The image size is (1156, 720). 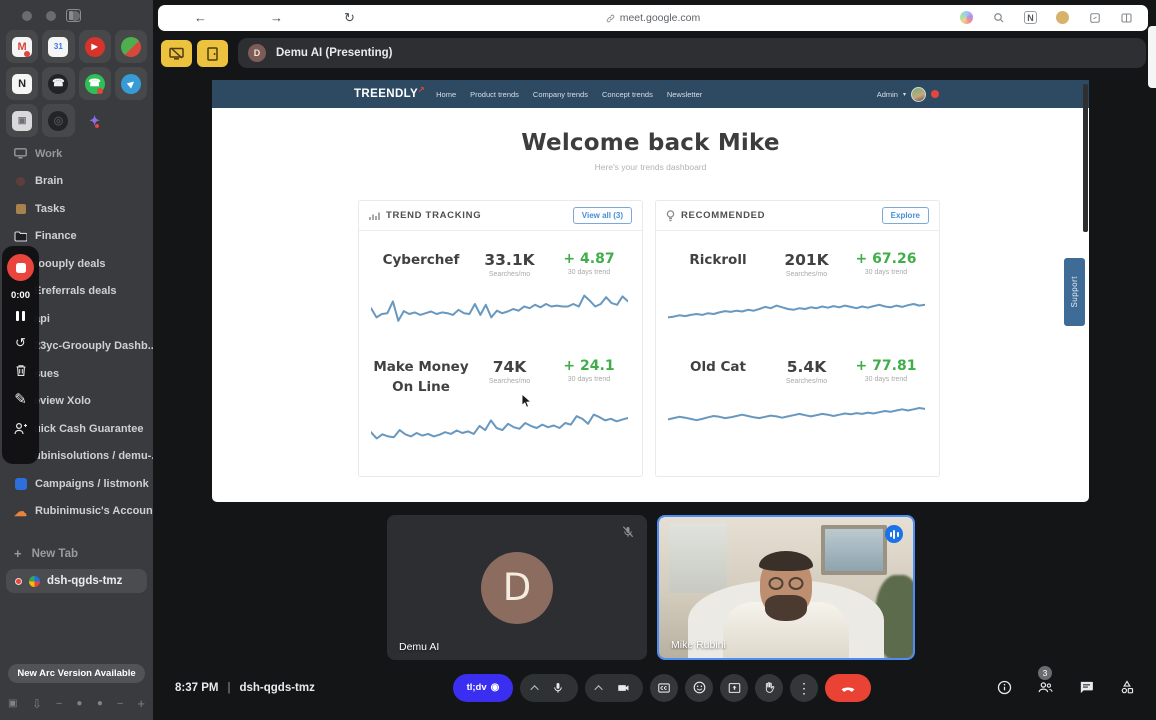 What do you see at coordinates (998, 17) in the screenshot?
I see `search-extension-icon` at bounding box center [998, 17].